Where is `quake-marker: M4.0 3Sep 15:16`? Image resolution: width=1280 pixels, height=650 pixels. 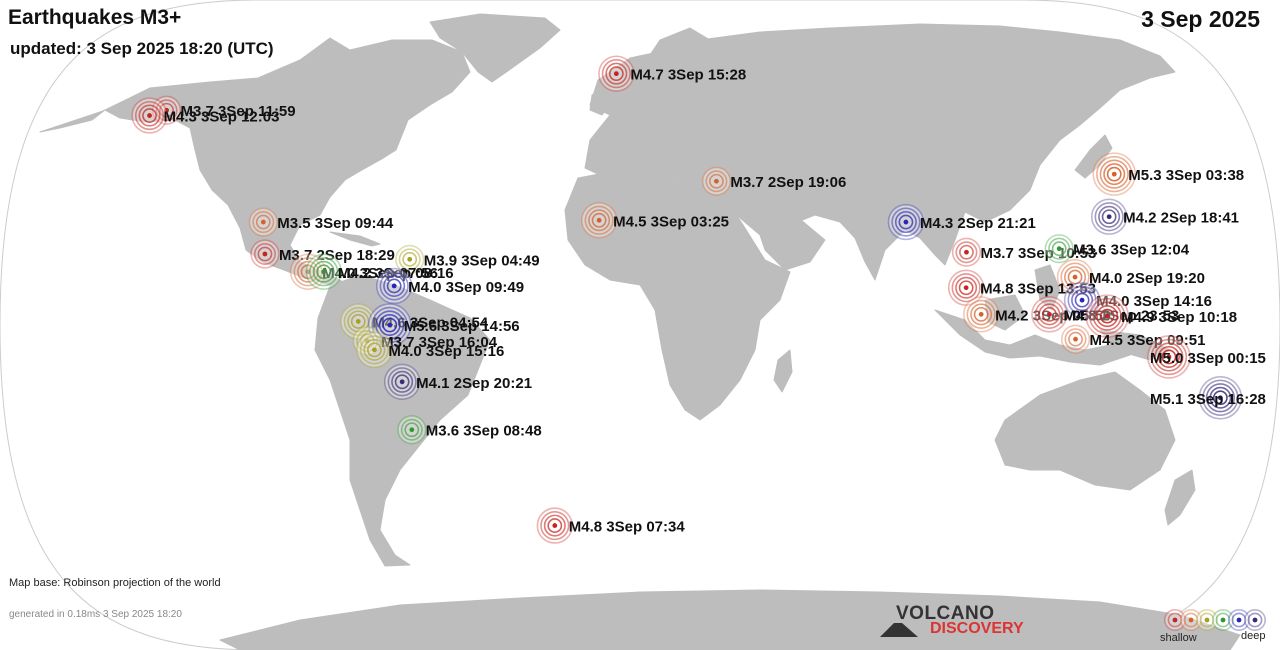
quake-marker: M4.0 3Sep 15:16 is located at coordinates (430, 350).